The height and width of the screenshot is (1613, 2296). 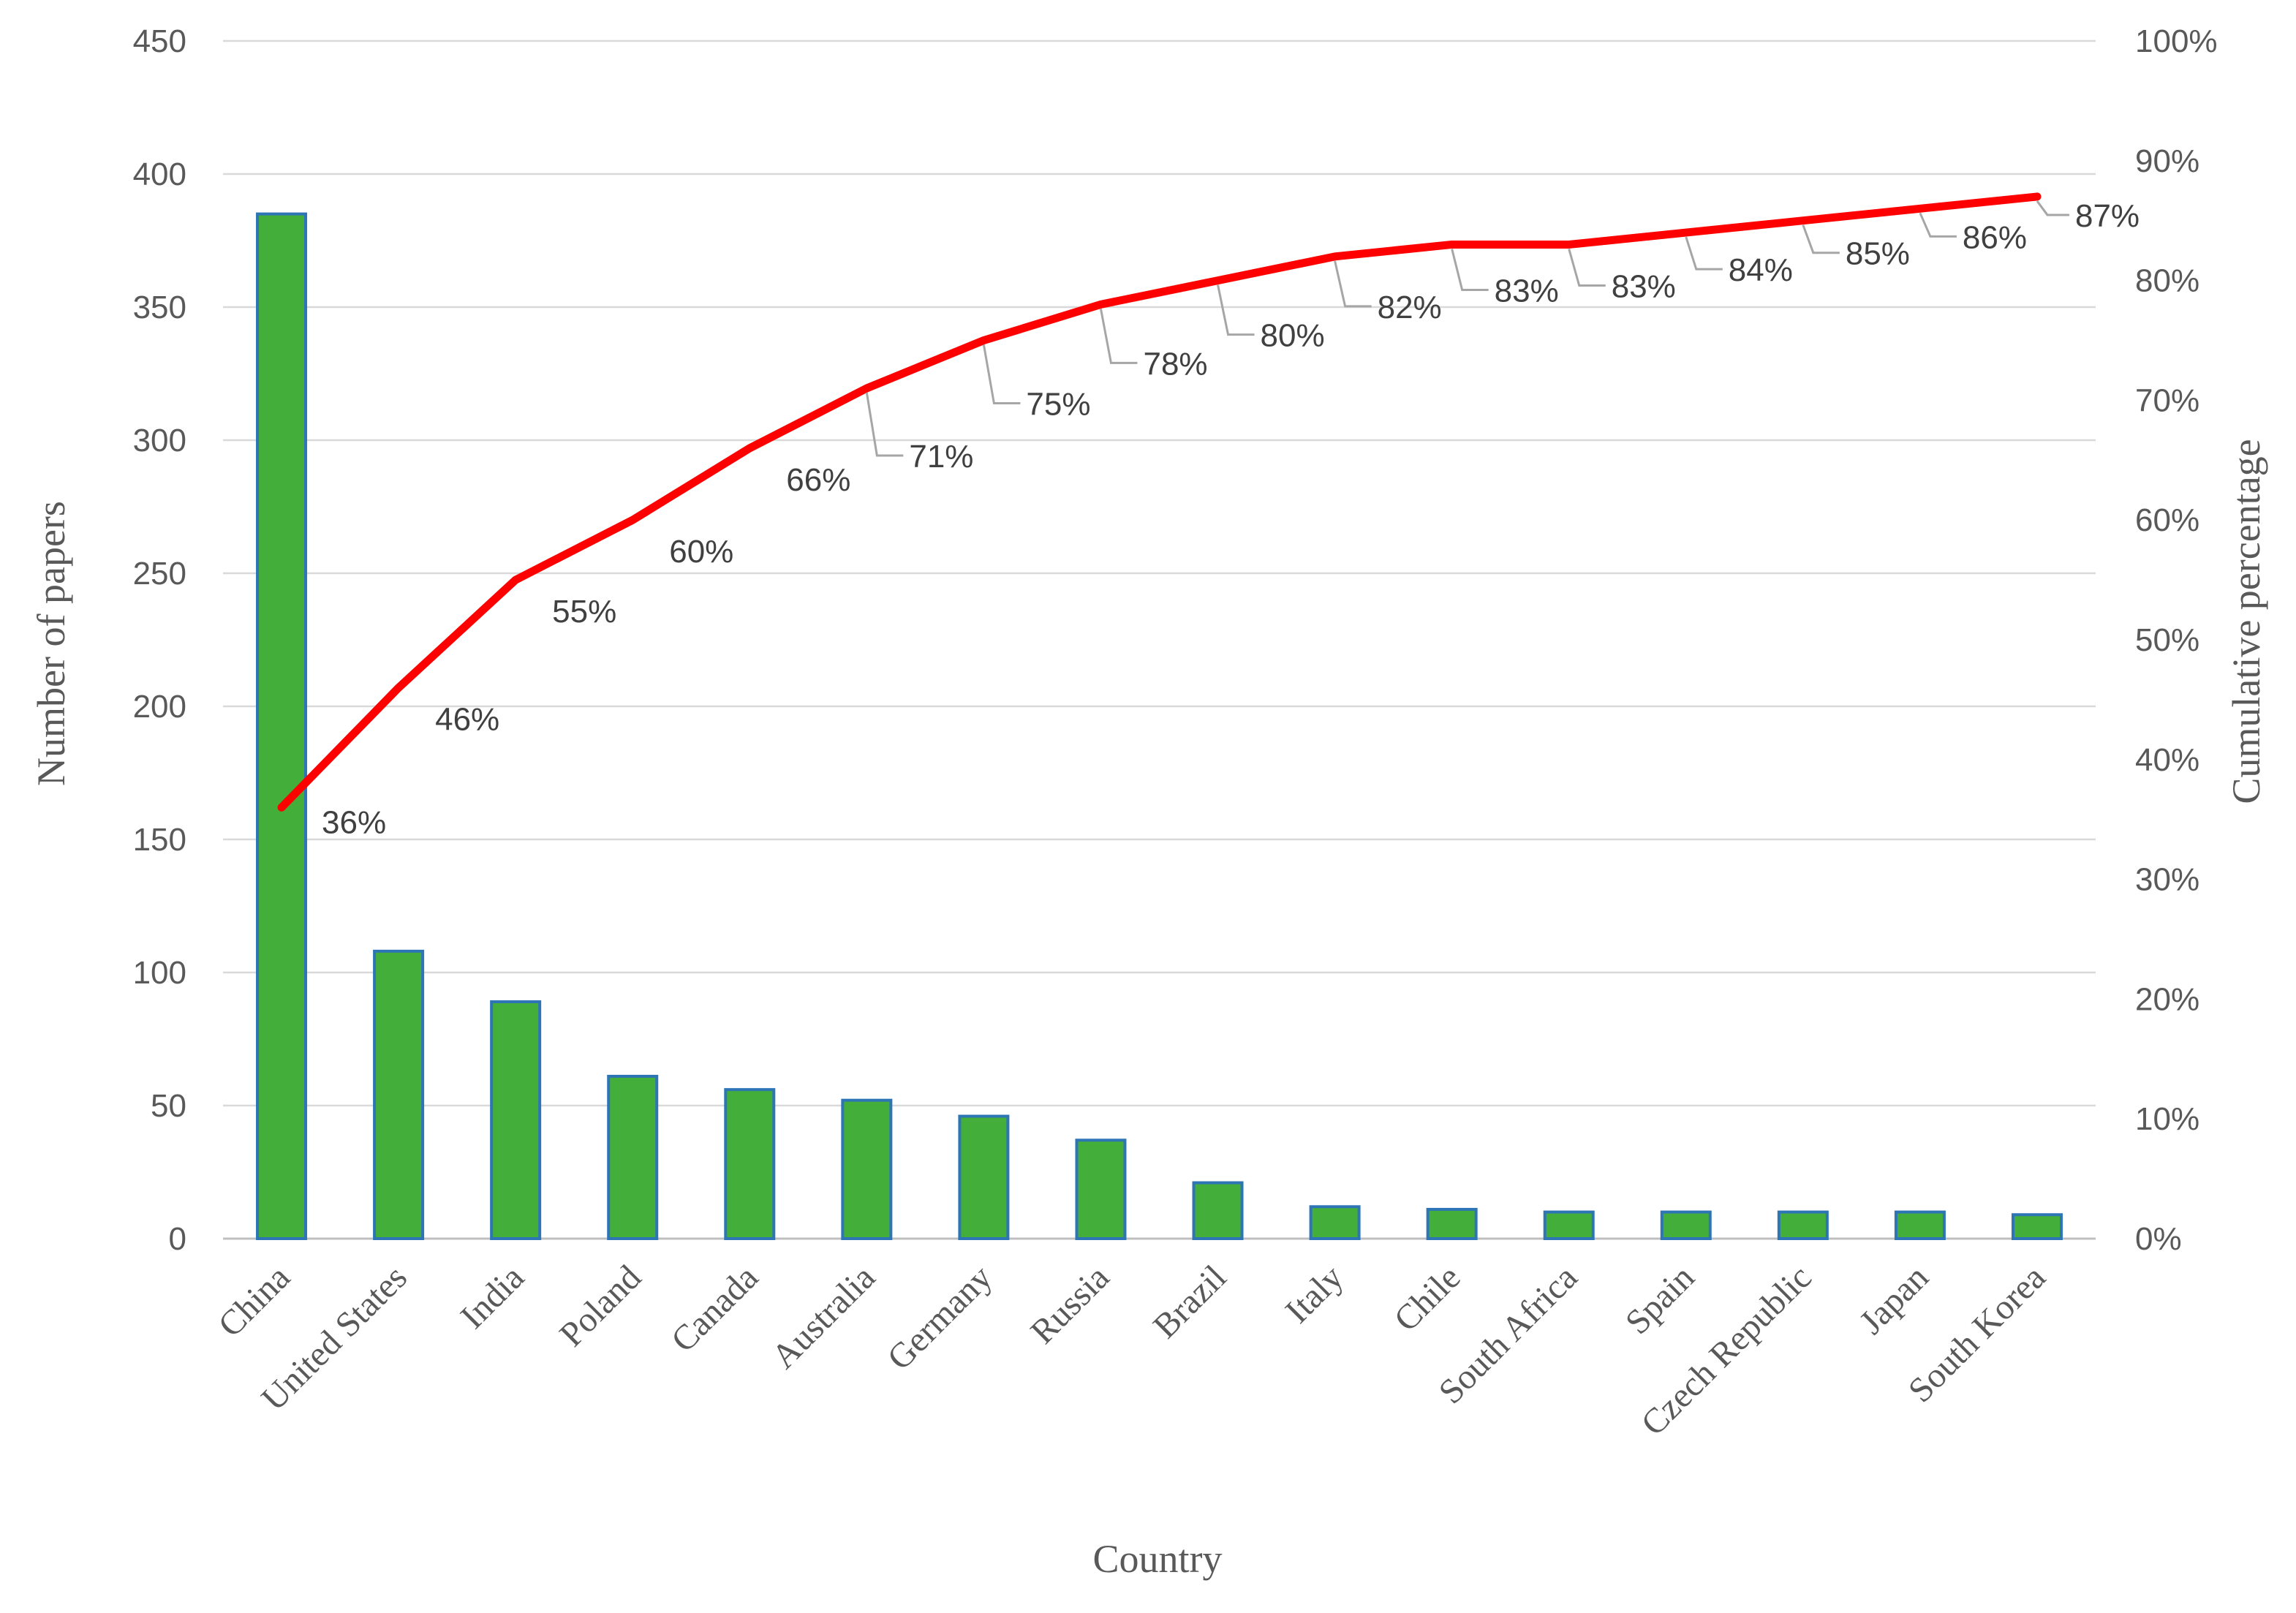 What do you see at coordinates (168, 1106) in the screenshot?
I see `y-tick-label: 50` at bounding box center [168, 1106].